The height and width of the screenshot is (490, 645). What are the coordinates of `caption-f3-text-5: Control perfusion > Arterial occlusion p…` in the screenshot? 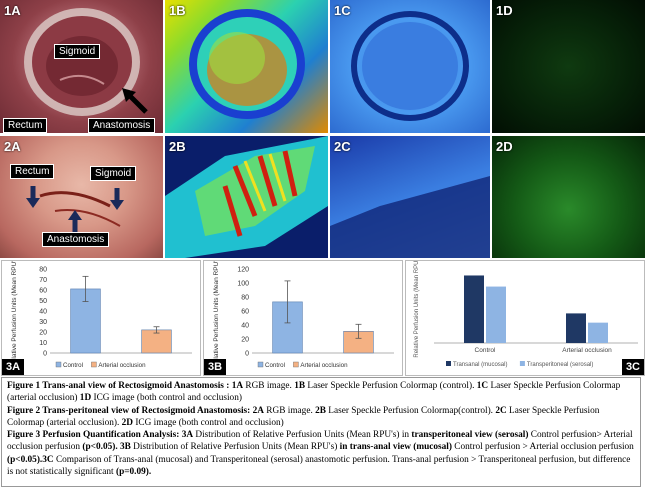 It's located at (542, 447).